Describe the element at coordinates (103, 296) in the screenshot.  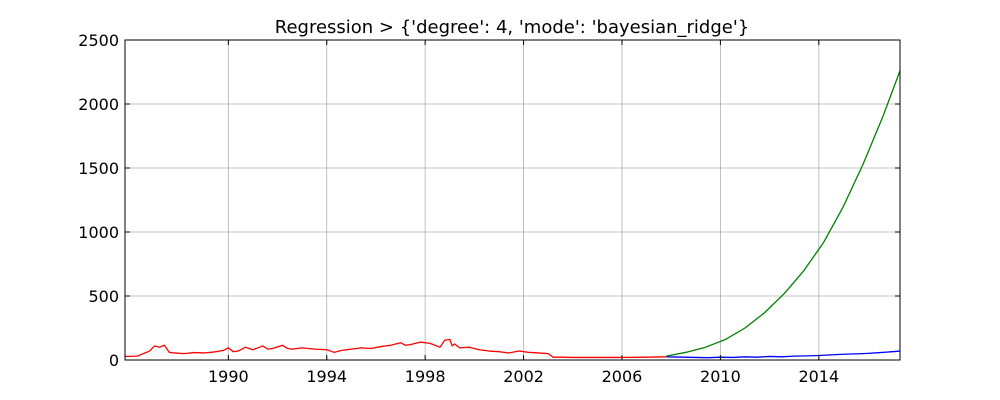
I see `y-tick-label: 500` at that location.